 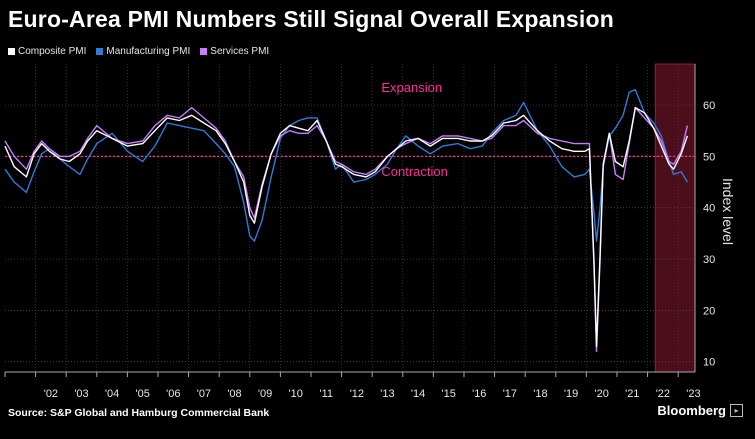 What do you see at coordinates (112, 394) in the screenshot?
I see `x-tick-label: '04` at bounding box center [112, 394].